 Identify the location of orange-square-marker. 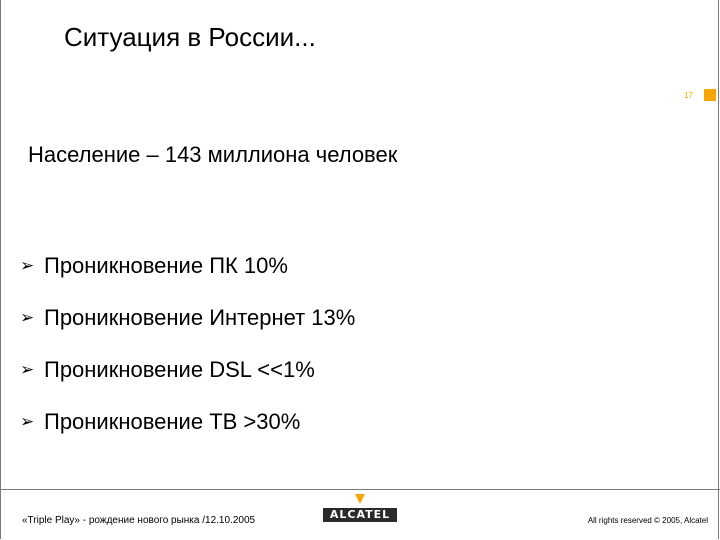
(710, 95).